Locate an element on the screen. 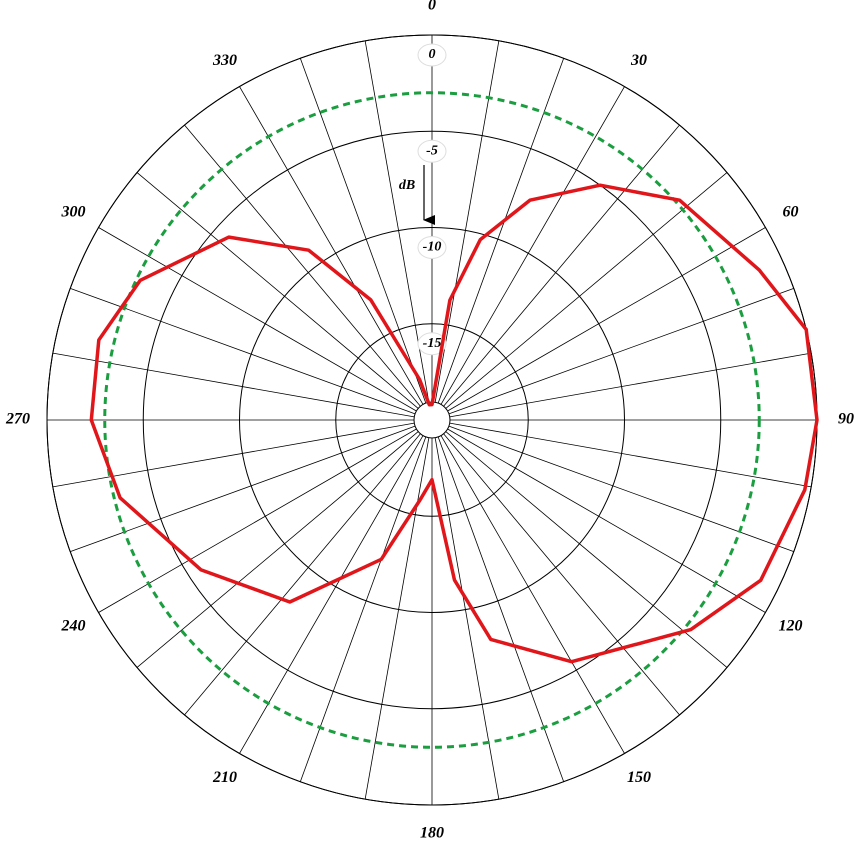 This screenshot has height=841, width=857. r-axis-label: dB is located at coordinates (407, 185).